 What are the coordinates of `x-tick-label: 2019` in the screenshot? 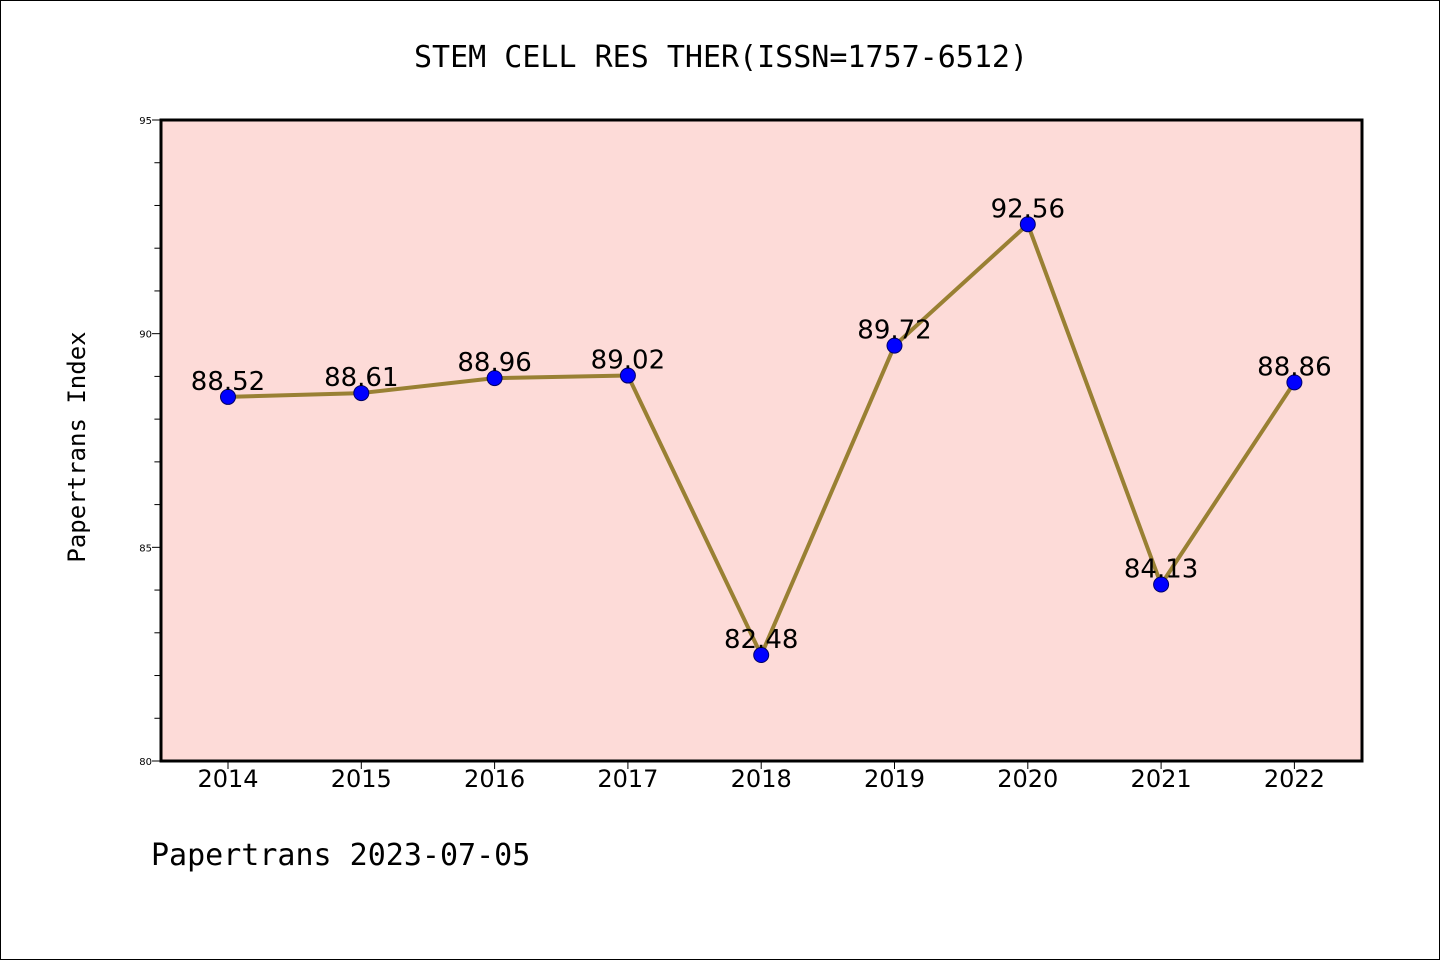 It's located at (894, 779).